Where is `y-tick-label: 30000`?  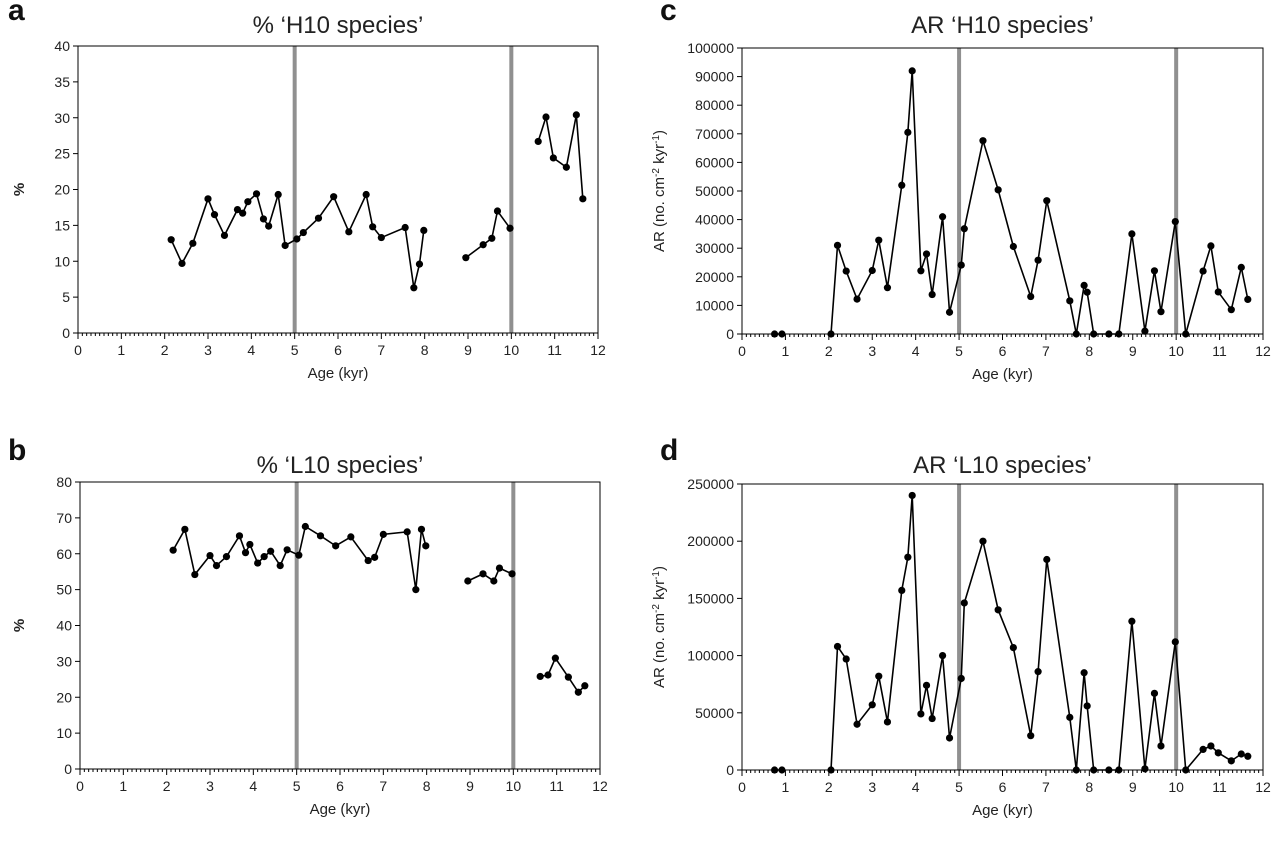 y-tick-label: 30000 is located at coordinates (714, 248).